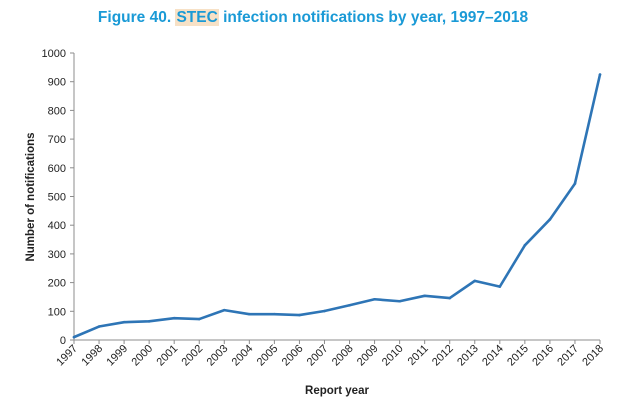  I want to click on y-tick-label: 1000, so click(54, 54).